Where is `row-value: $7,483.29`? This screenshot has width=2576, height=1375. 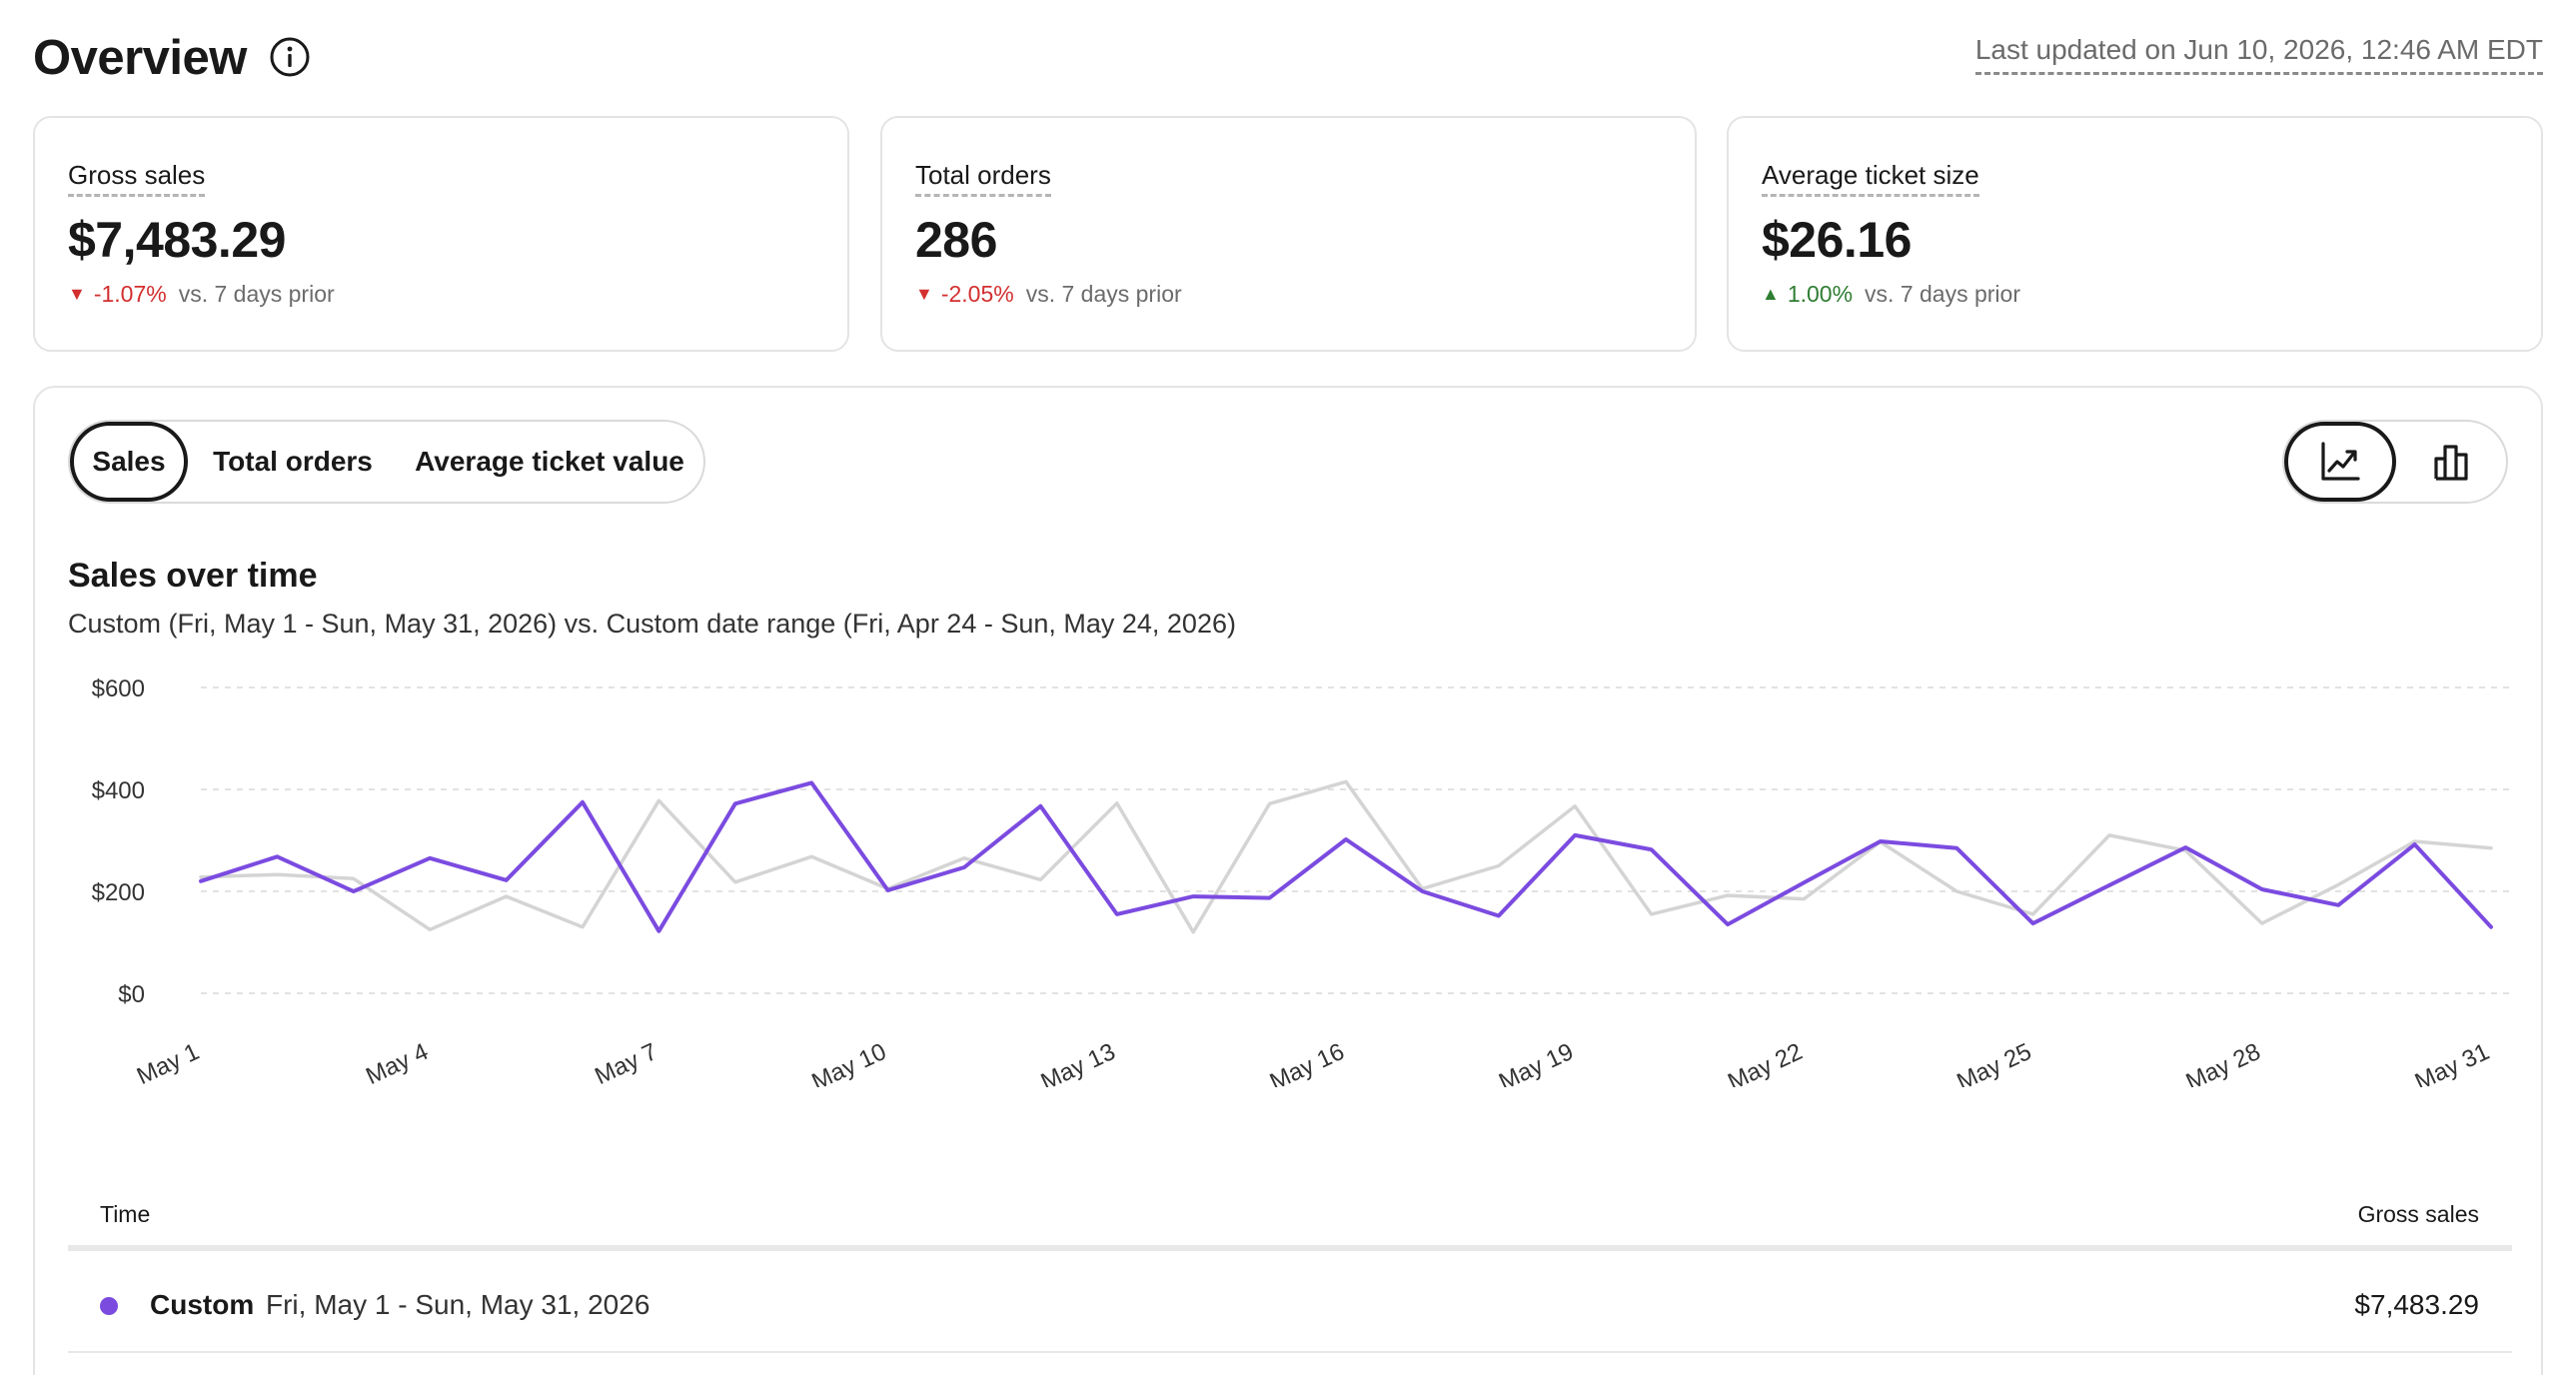
row-value: $7,483.29 is located at coordinates (2416, 1304).